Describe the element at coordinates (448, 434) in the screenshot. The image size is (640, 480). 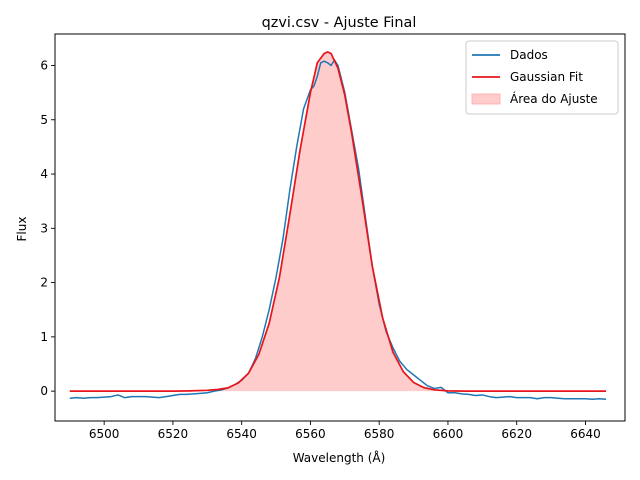
I see `x-tick-label: 6600` at that location.